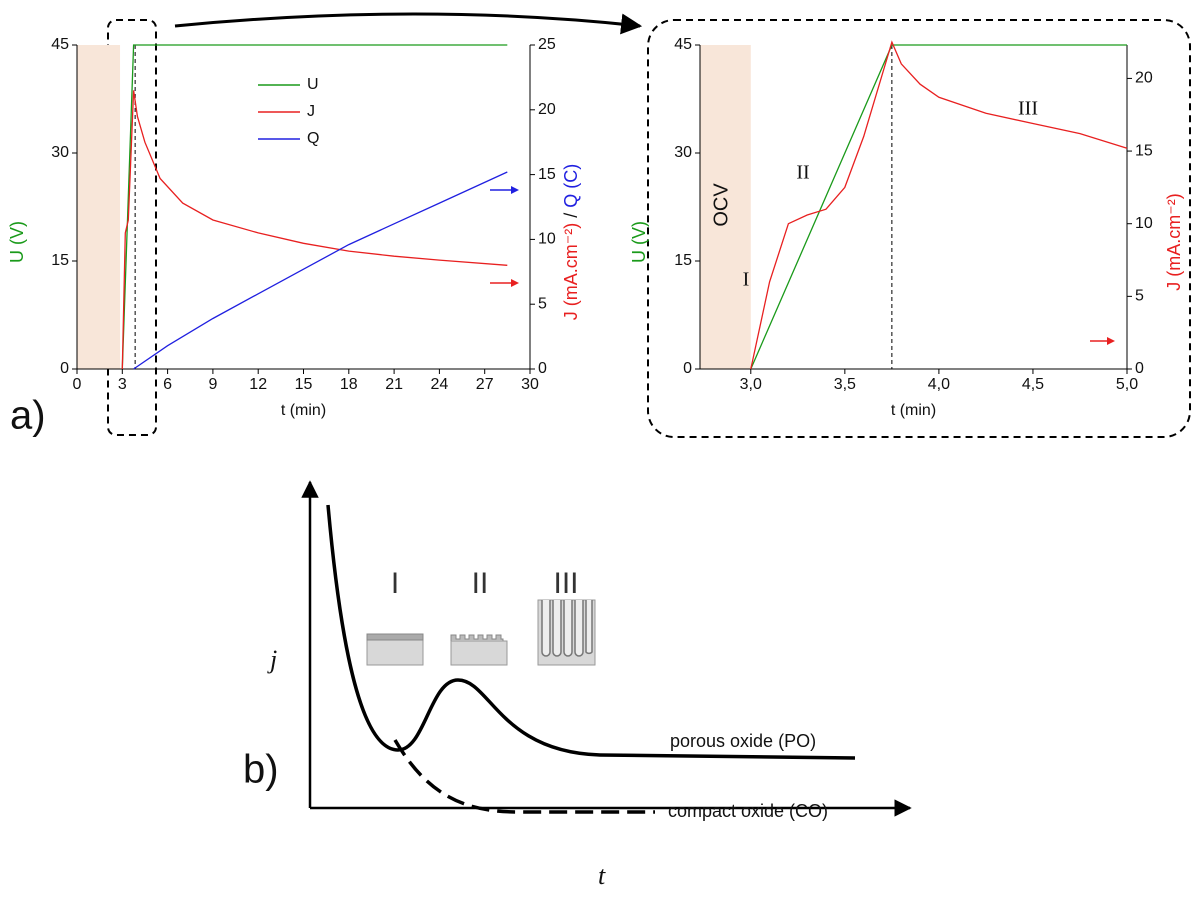  Describe the element at coordinates (602, 875) in the screenshot. I see `x-axis-label: t` at that location.